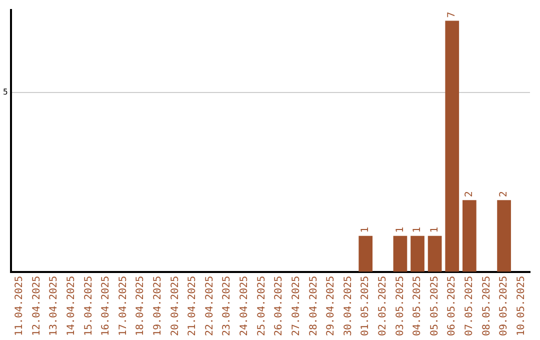  What do you see at coordinates (175, 306) in the screenshot?
I see `x-tick-label: 20.04.2025` at bounding box center [175, 306].